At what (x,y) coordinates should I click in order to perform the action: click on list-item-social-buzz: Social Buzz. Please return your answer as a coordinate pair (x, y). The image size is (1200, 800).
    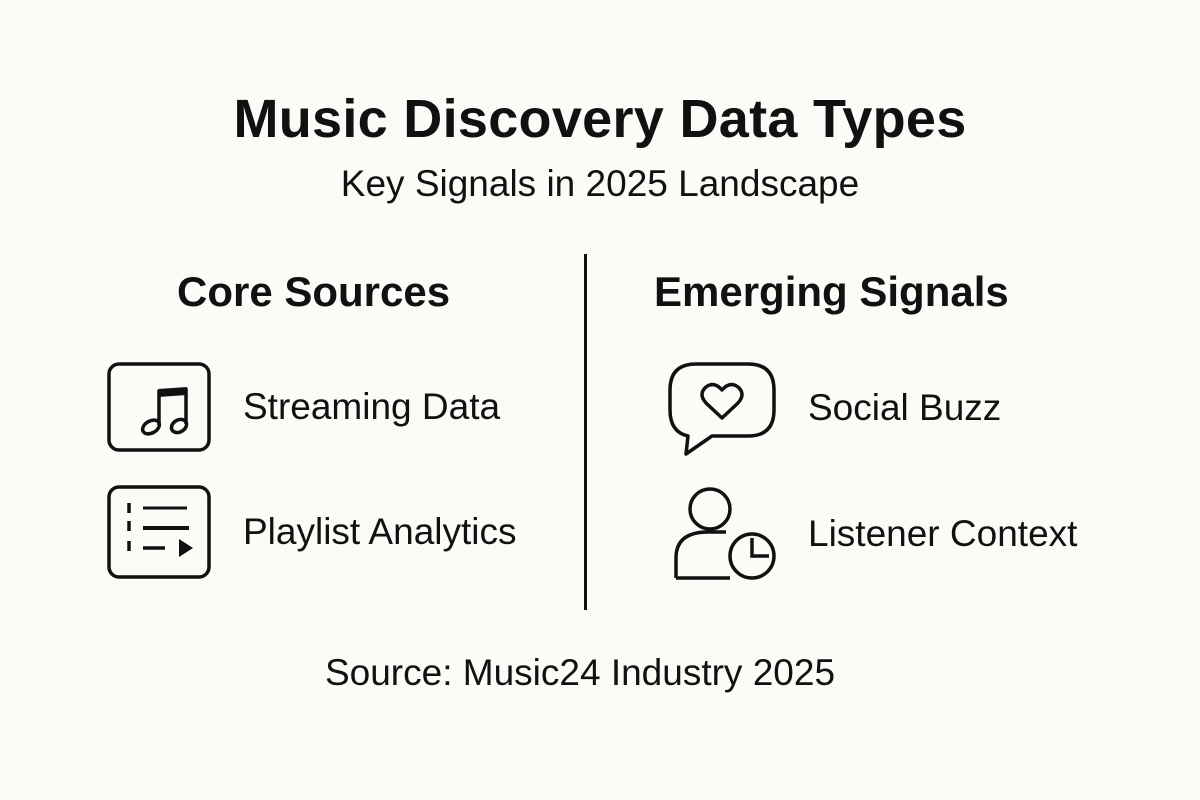
    Looking at the image, I should click on (833, 408).